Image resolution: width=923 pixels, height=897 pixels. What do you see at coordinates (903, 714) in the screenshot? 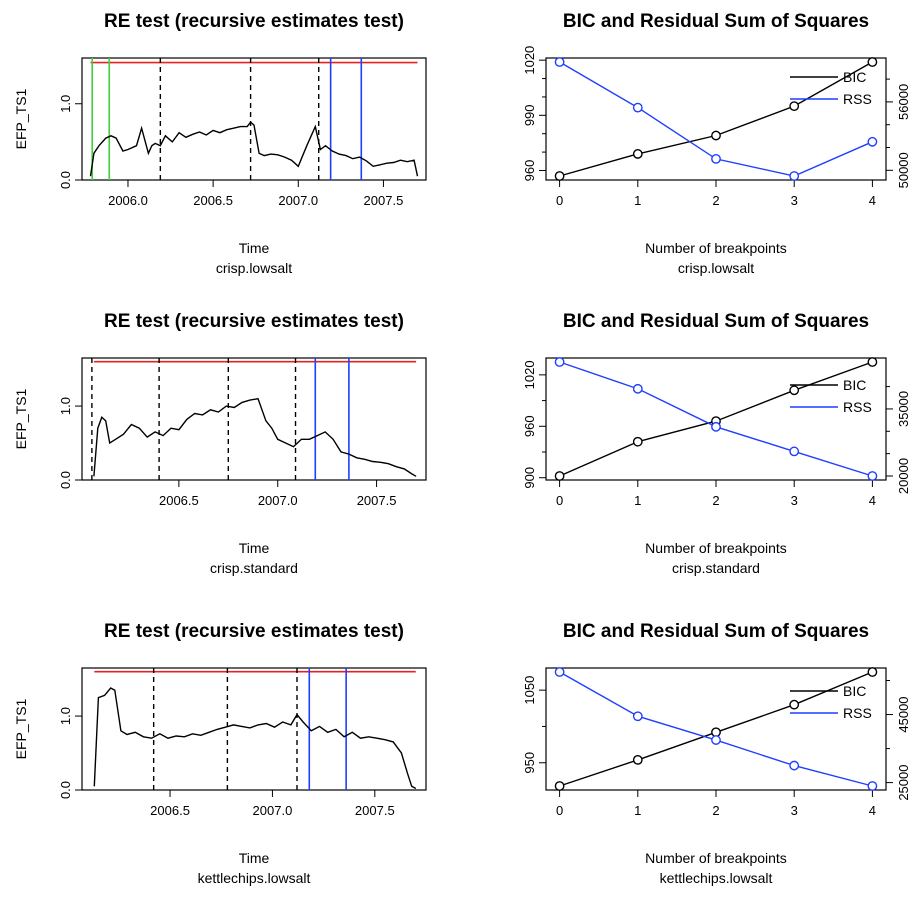
I see `right-y-tick-label: 45000` at bounding box center [903, 714].